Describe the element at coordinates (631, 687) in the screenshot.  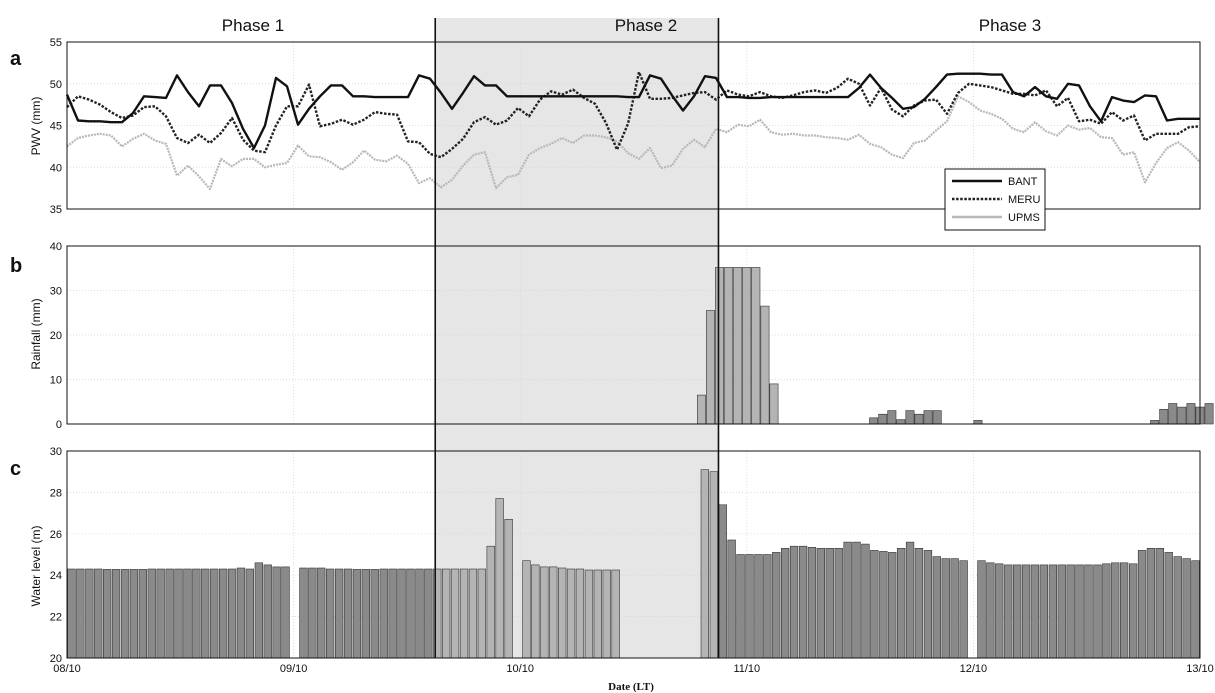
I see `x-axis-label: Date (LT)` at that location.